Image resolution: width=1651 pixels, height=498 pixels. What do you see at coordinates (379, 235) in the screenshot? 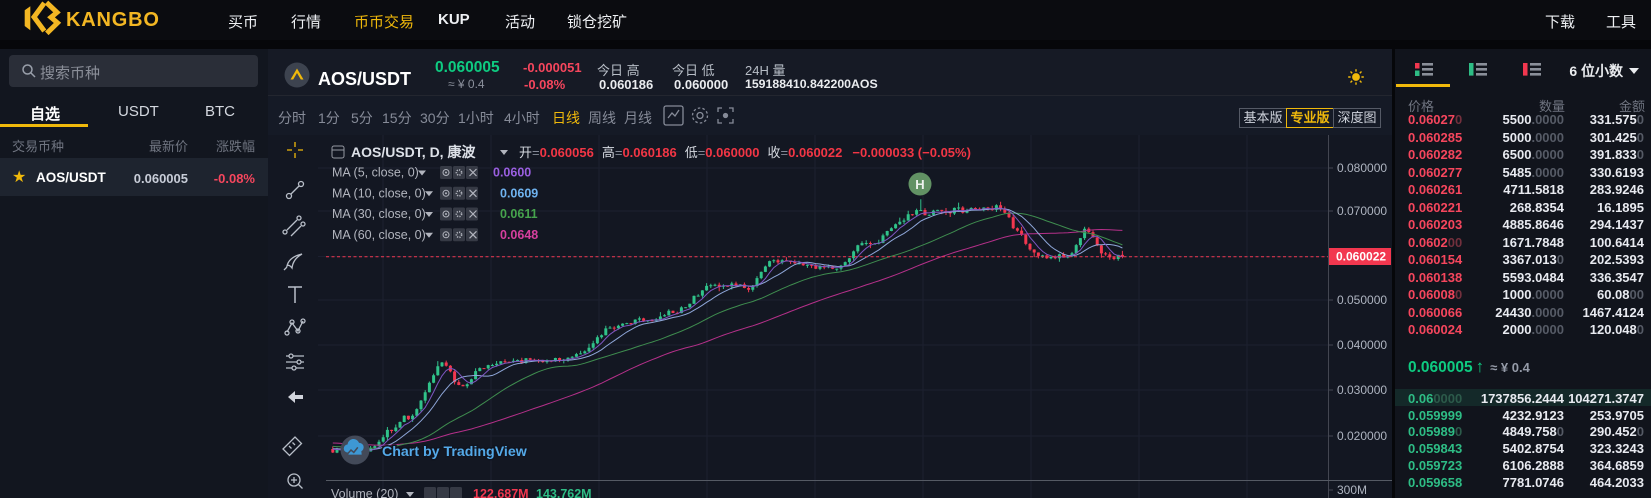
I see `svg-text: MA (60, close, 0)` at bounding box center [379, 235].